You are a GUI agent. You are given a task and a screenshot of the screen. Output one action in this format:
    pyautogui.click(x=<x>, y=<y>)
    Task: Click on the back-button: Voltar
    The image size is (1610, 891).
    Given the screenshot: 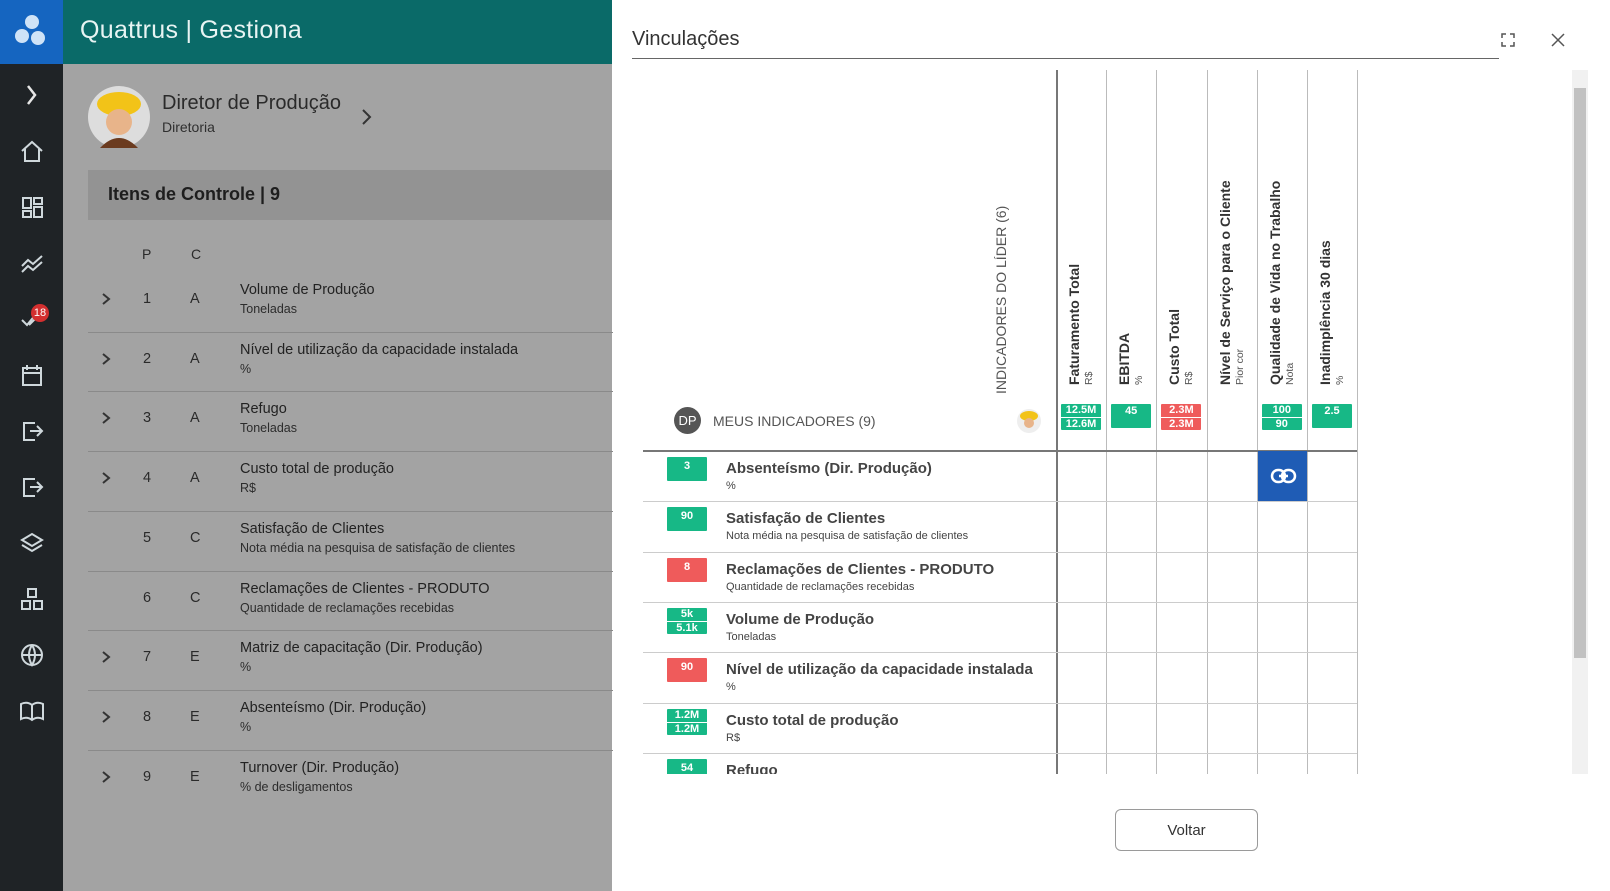 What is the action you would take?
    pyautogui.click(x=1186, y=830)
    